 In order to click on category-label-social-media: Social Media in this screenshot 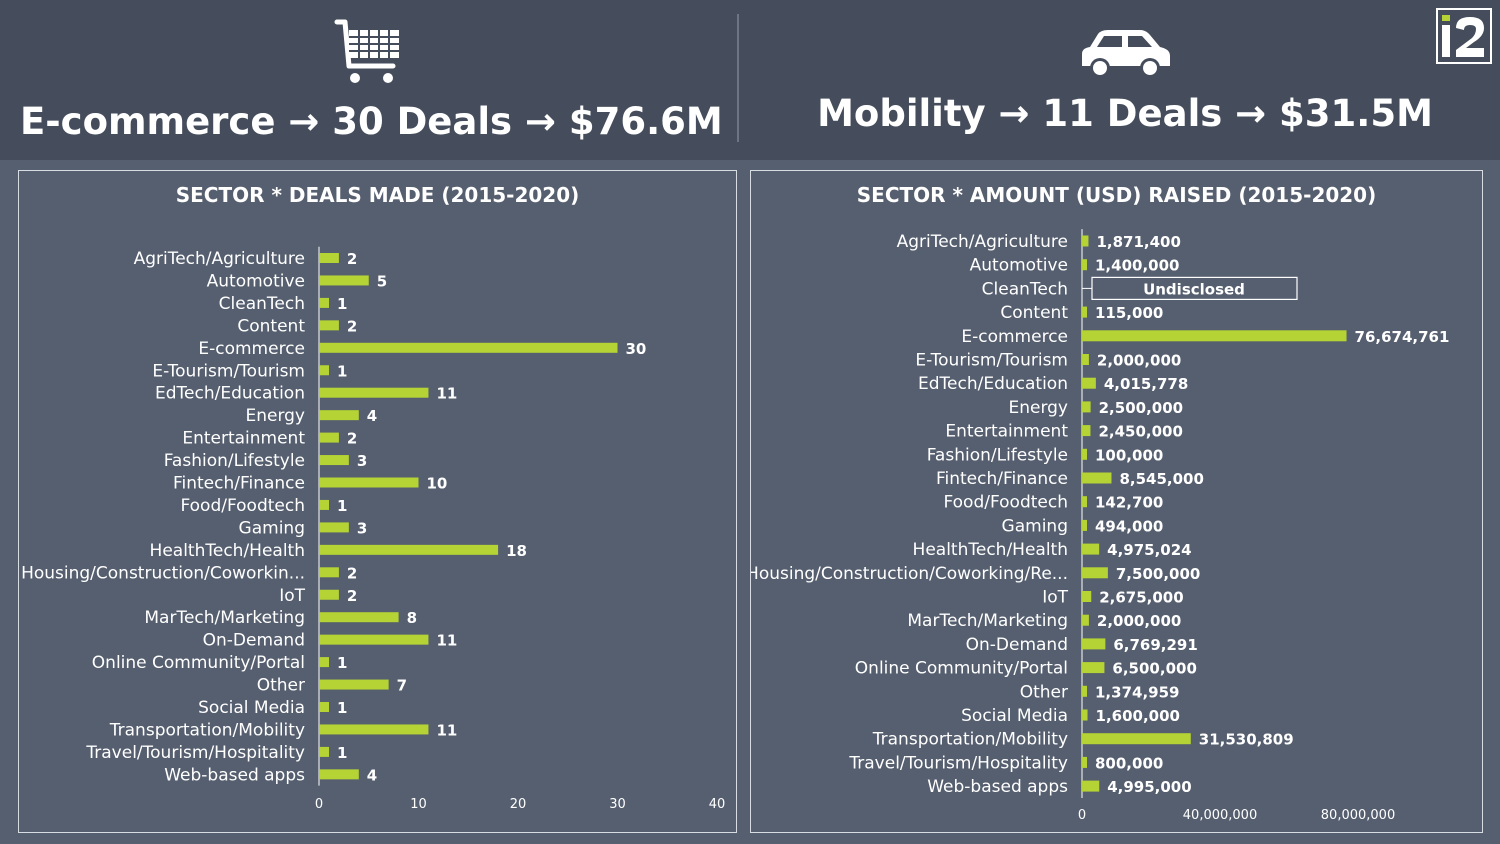, I will do `click(1014, 716)`.